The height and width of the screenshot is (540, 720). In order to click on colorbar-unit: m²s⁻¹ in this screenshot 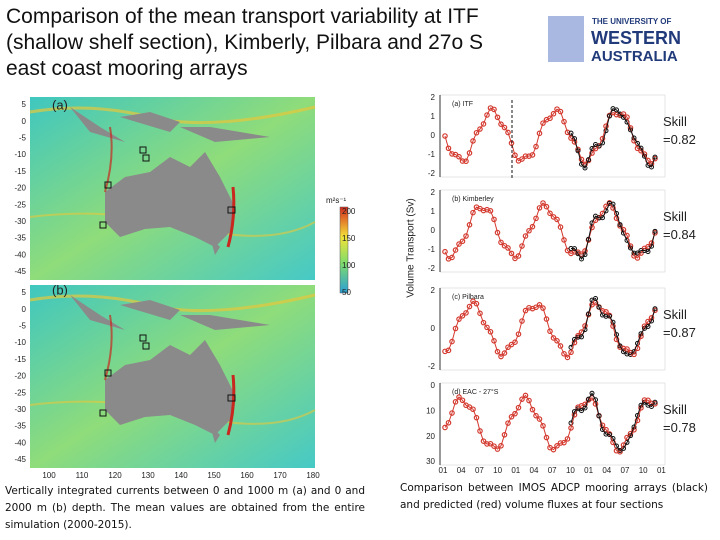, I will do `click(336, 200)`.